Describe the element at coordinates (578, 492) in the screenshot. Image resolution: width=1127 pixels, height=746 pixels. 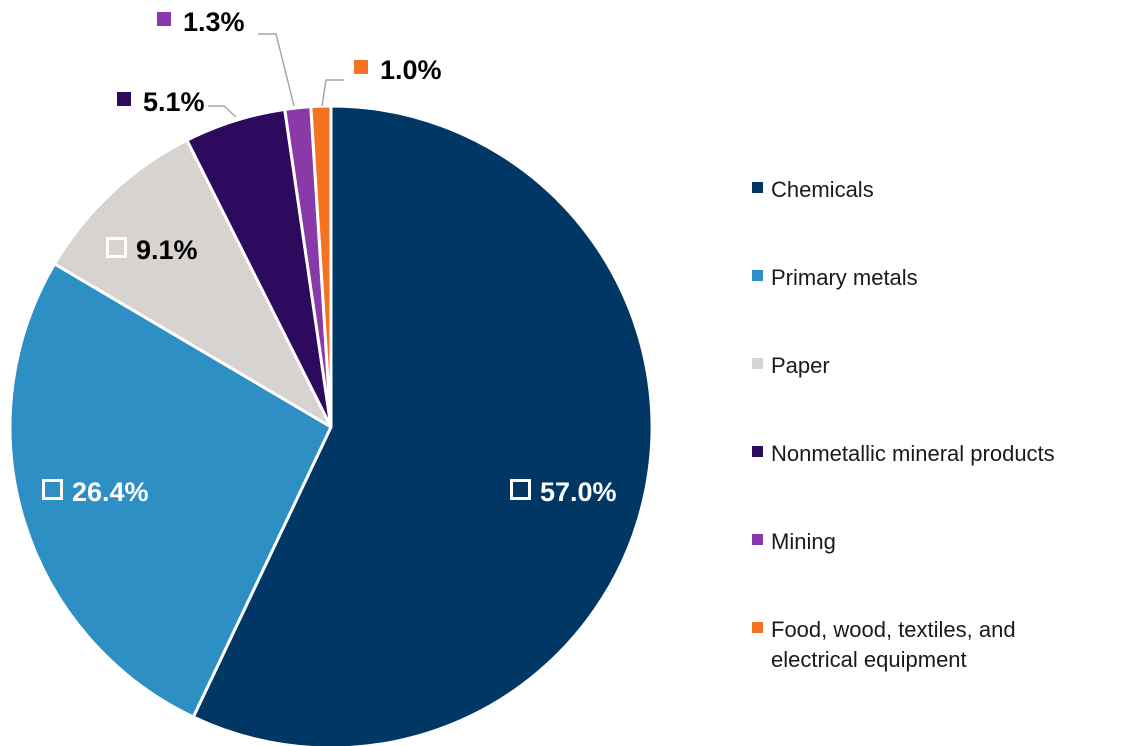
I see `data-label-text: 57.0%` at that location.